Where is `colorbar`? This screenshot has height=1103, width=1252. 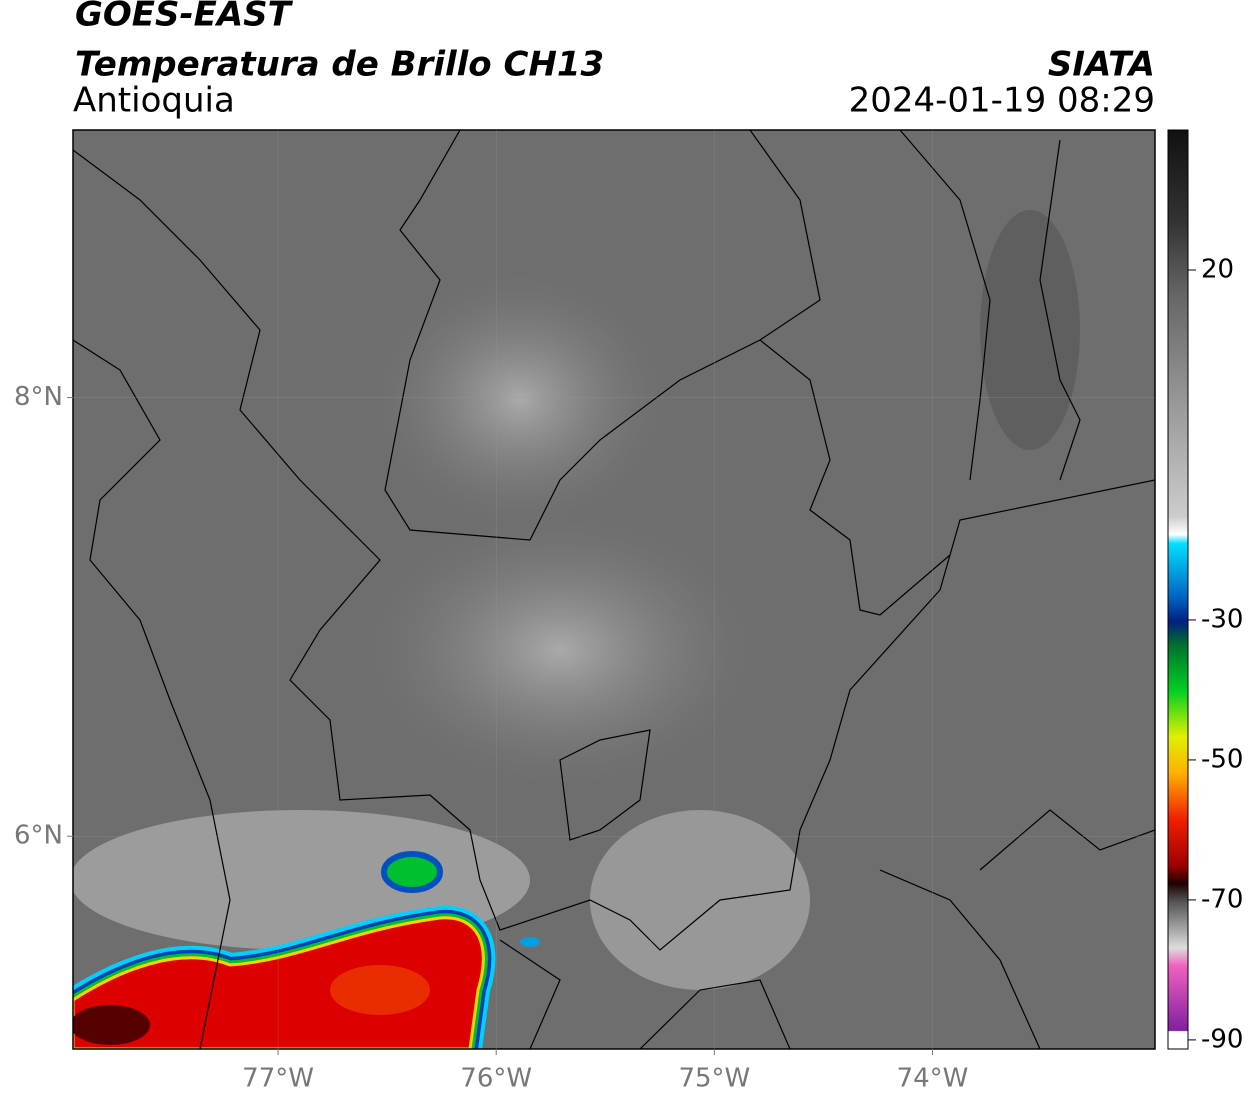 colorbar is located at coordinates (1178, 589).